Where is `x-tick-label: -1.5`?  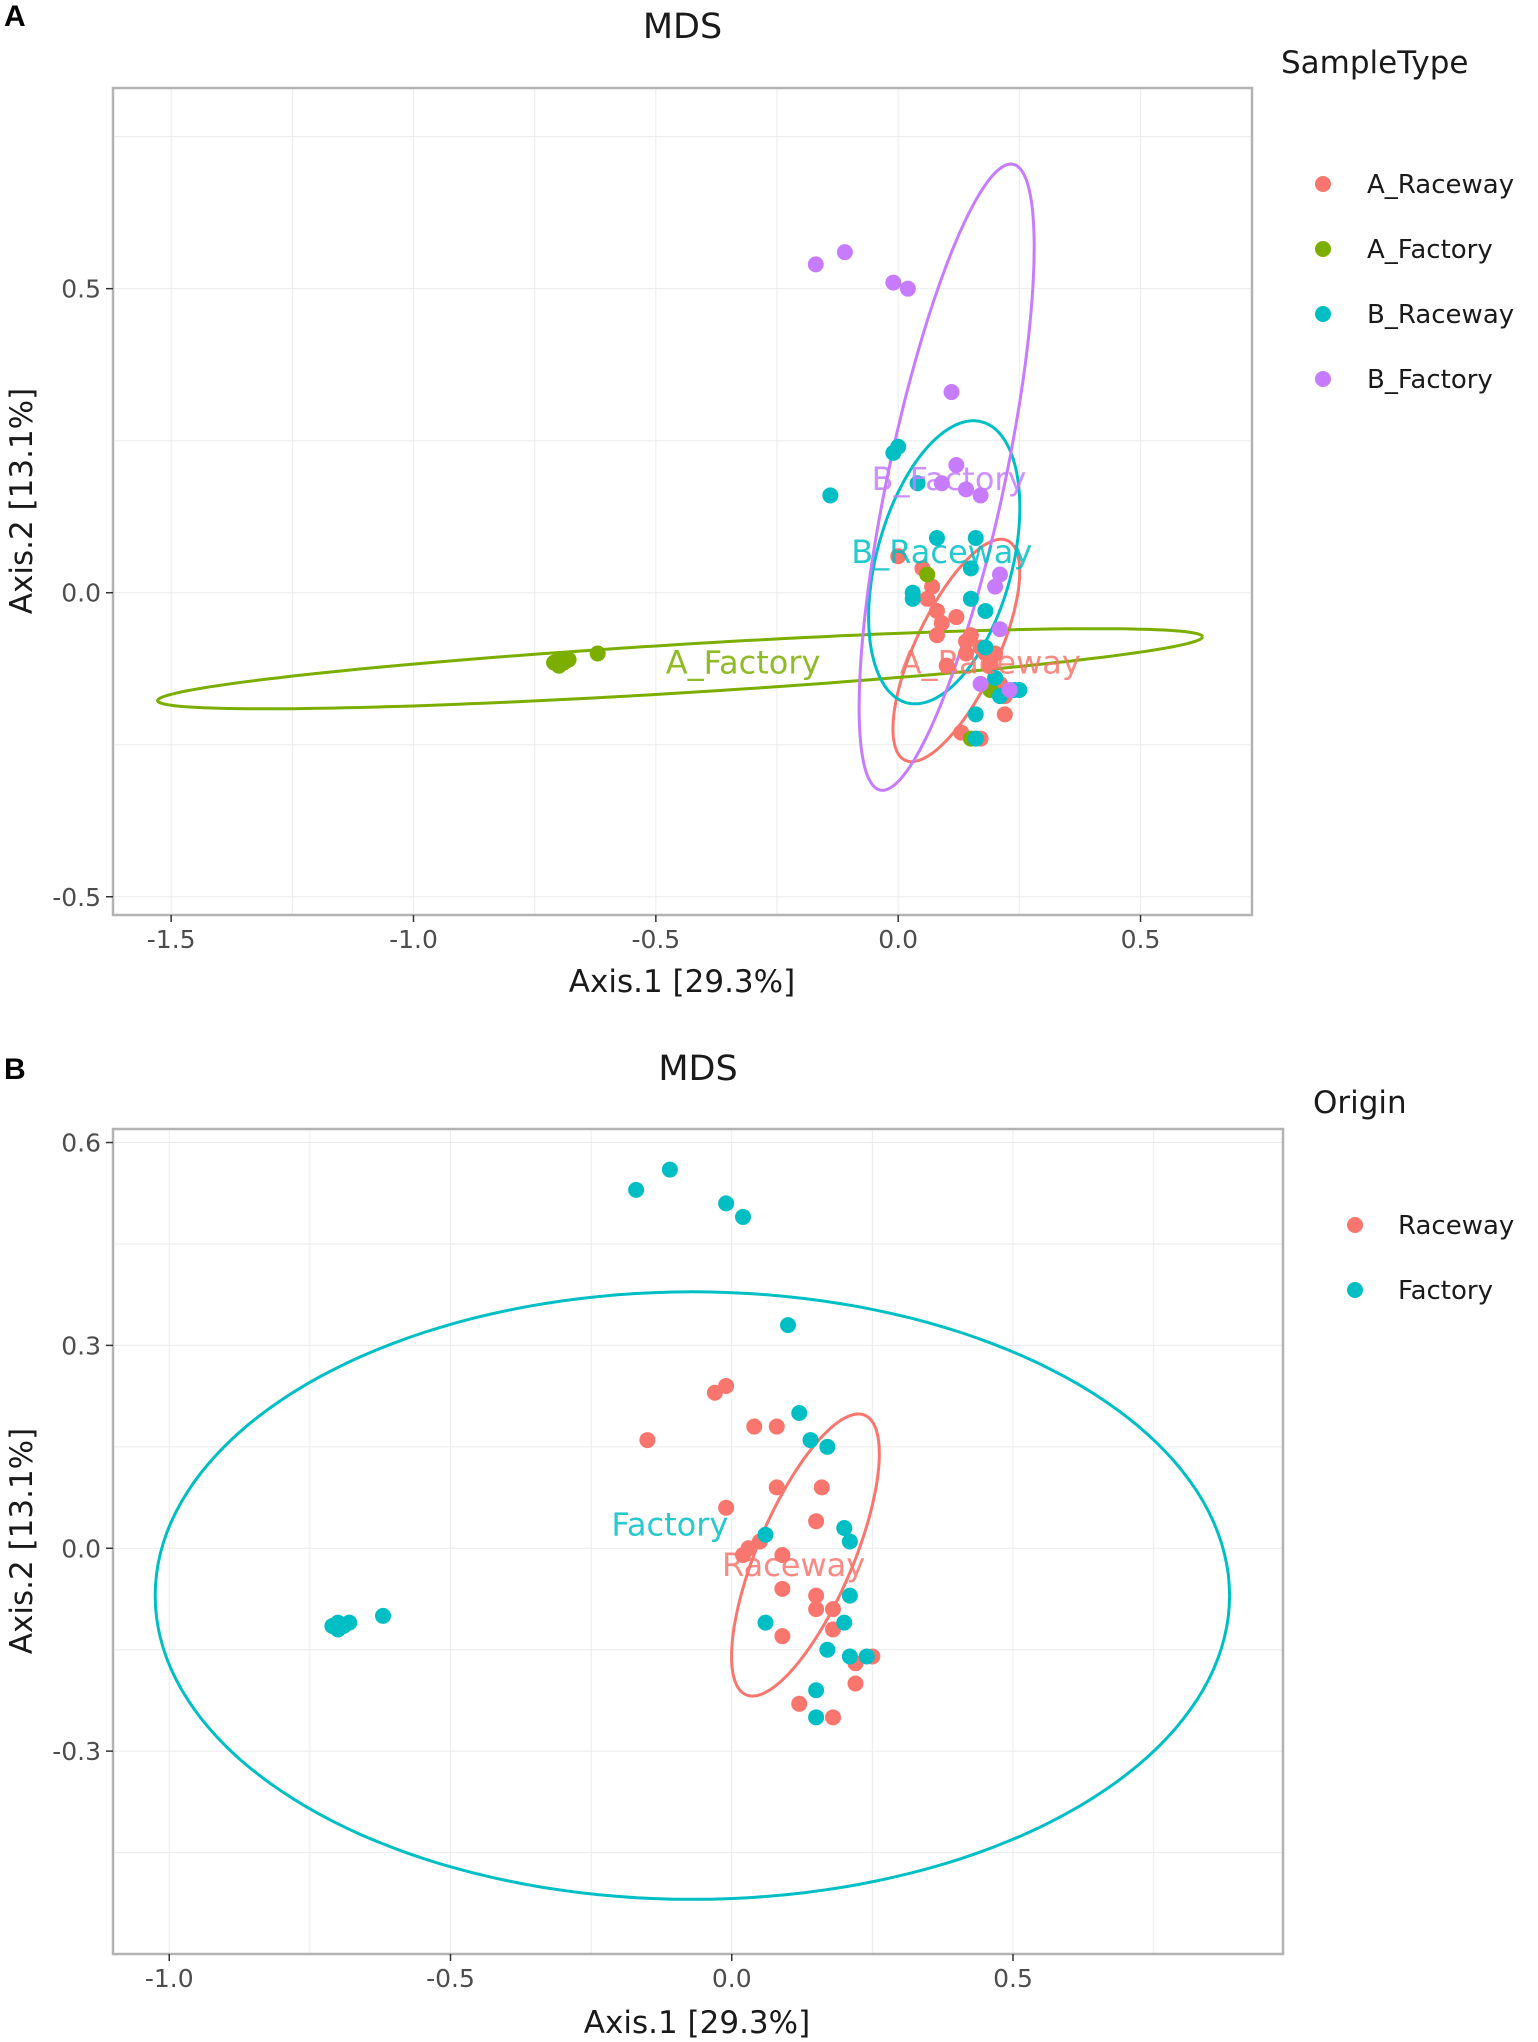
x-tick-label: -1.5 is located at coordinates (171, 939).